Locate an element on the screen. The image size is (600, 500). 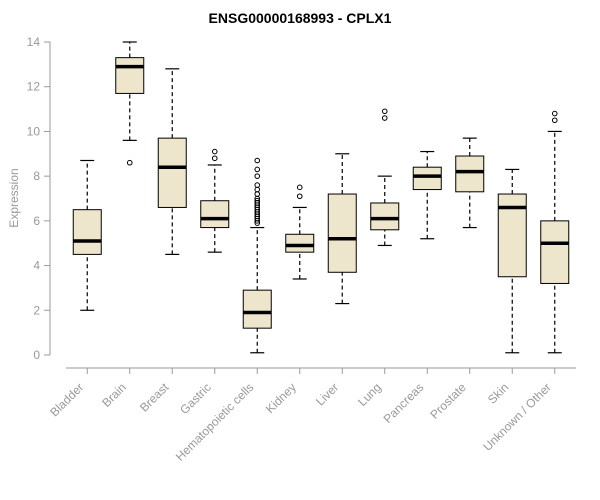
chart-title: ENSG00000168993 - CPLX1 is located at coordinates (300, 18).